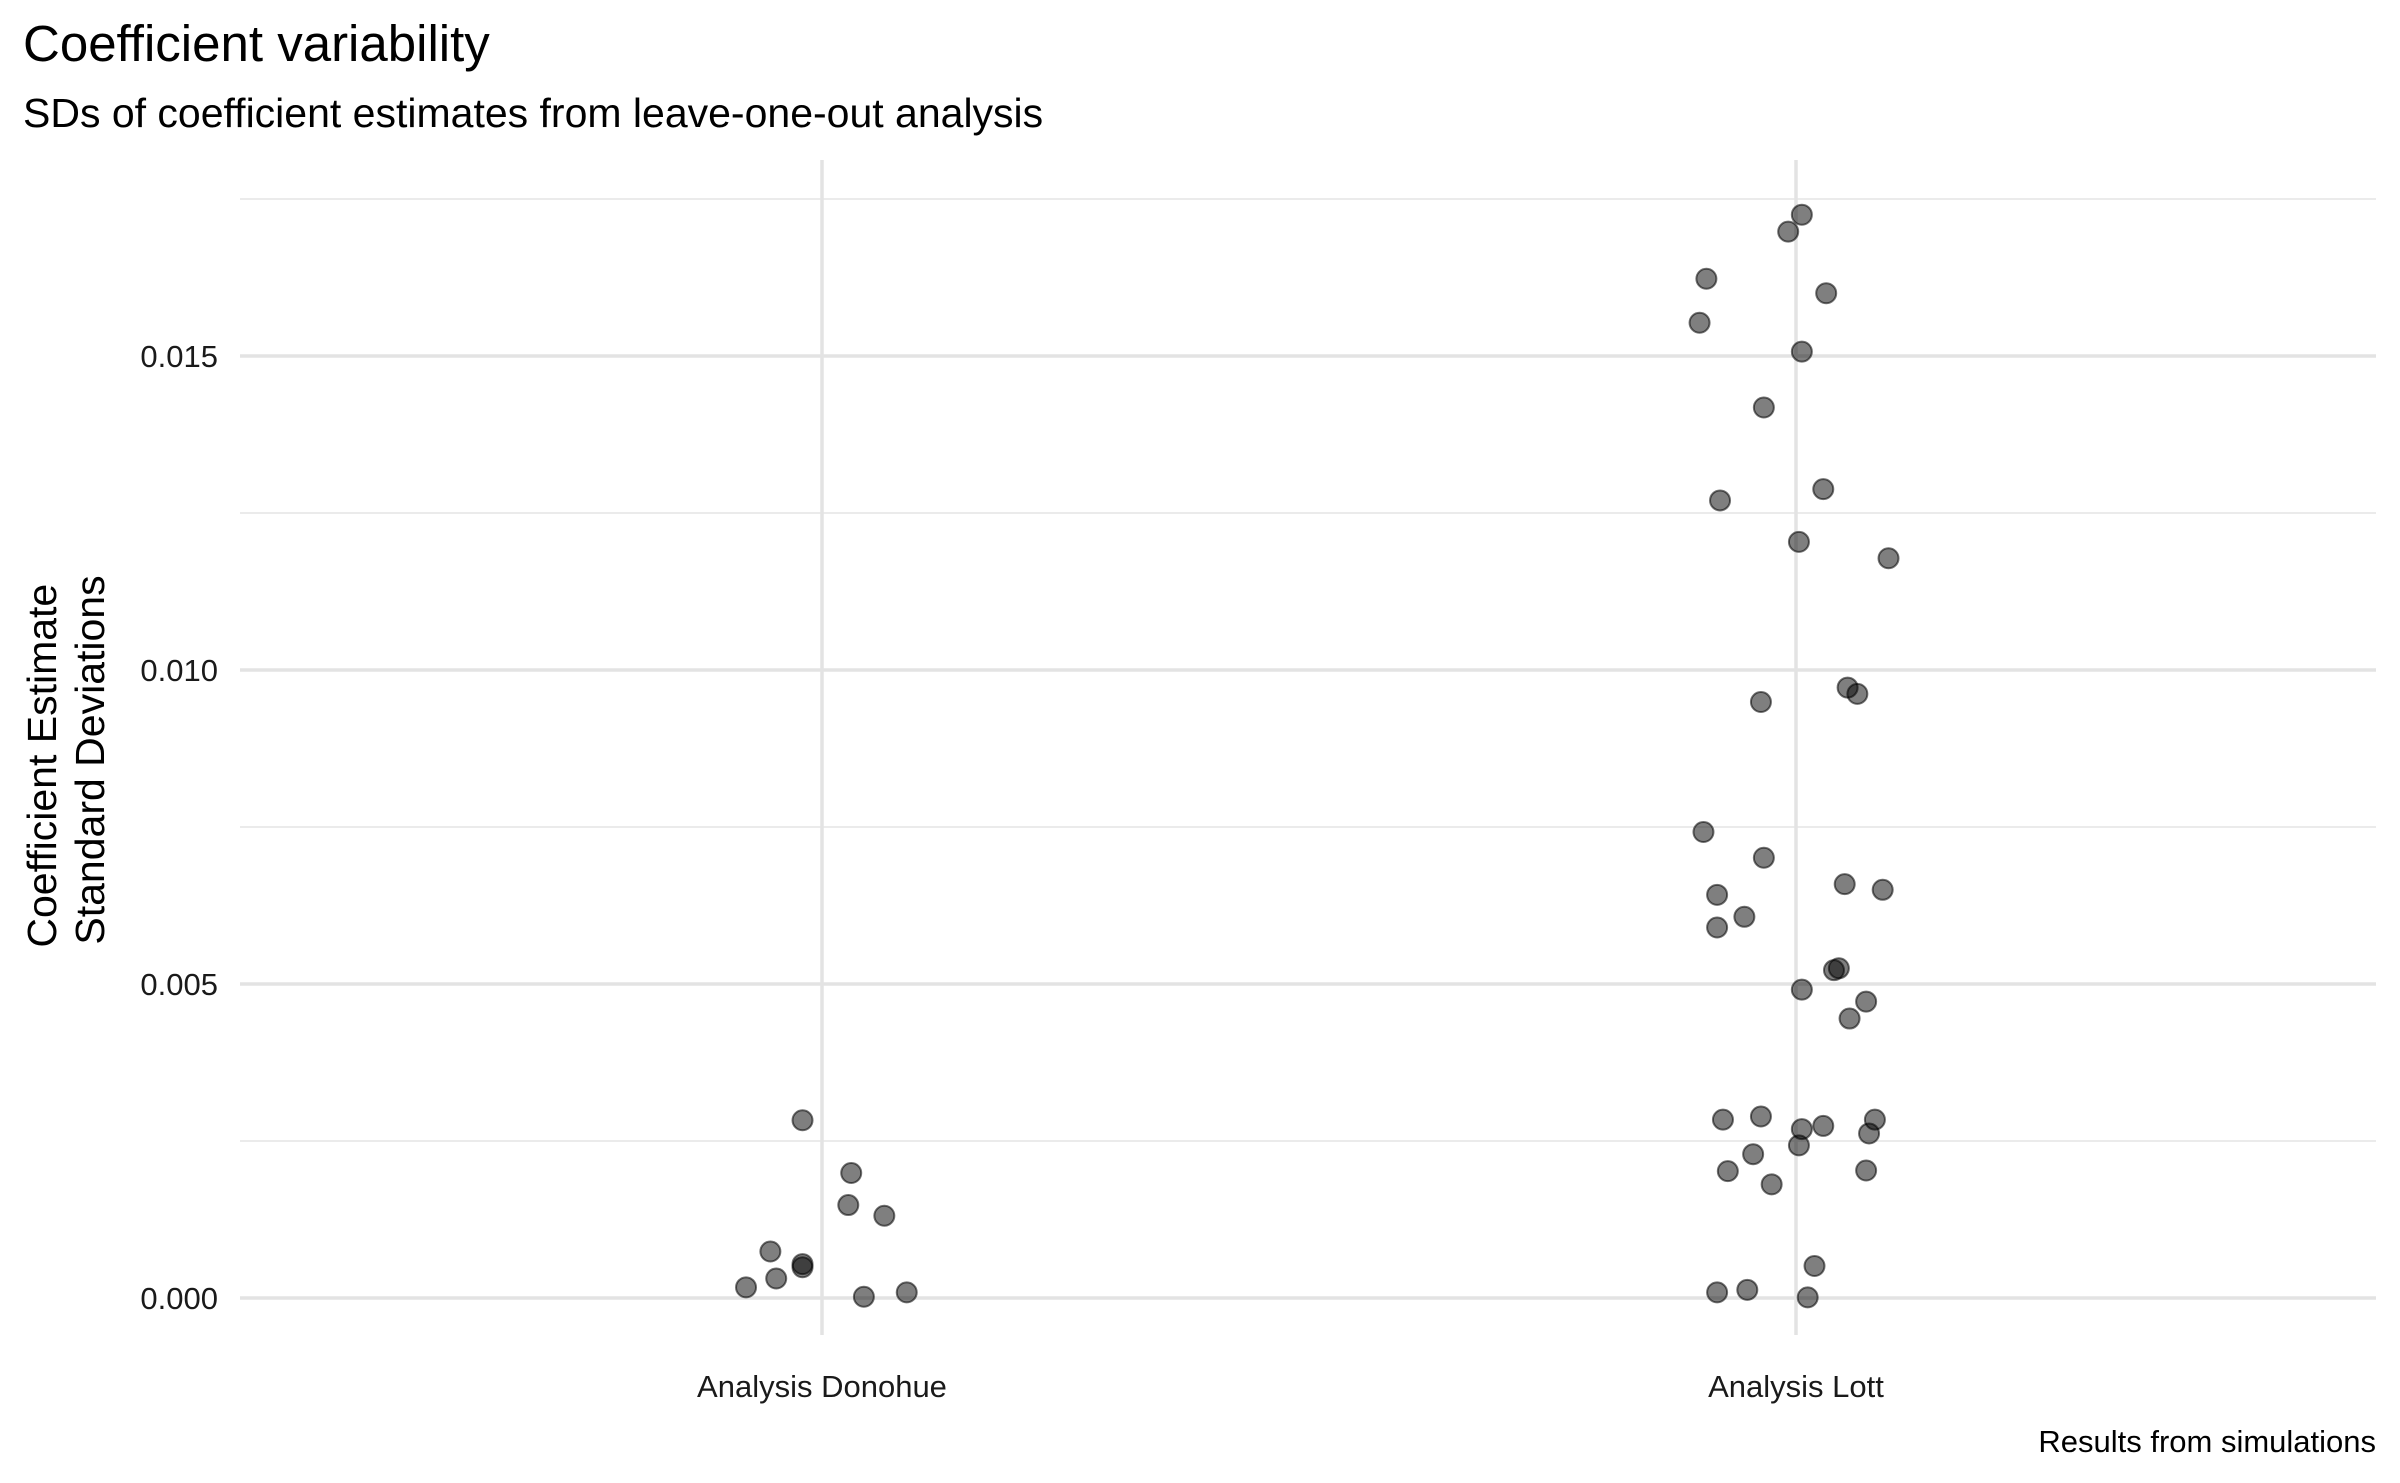  What do you see at coordinates (179, 827) in the screenshot?
I see `y-axis-tick-labels: 0.000 0.005 0.010 0.015` at bounding box center [179, 827].